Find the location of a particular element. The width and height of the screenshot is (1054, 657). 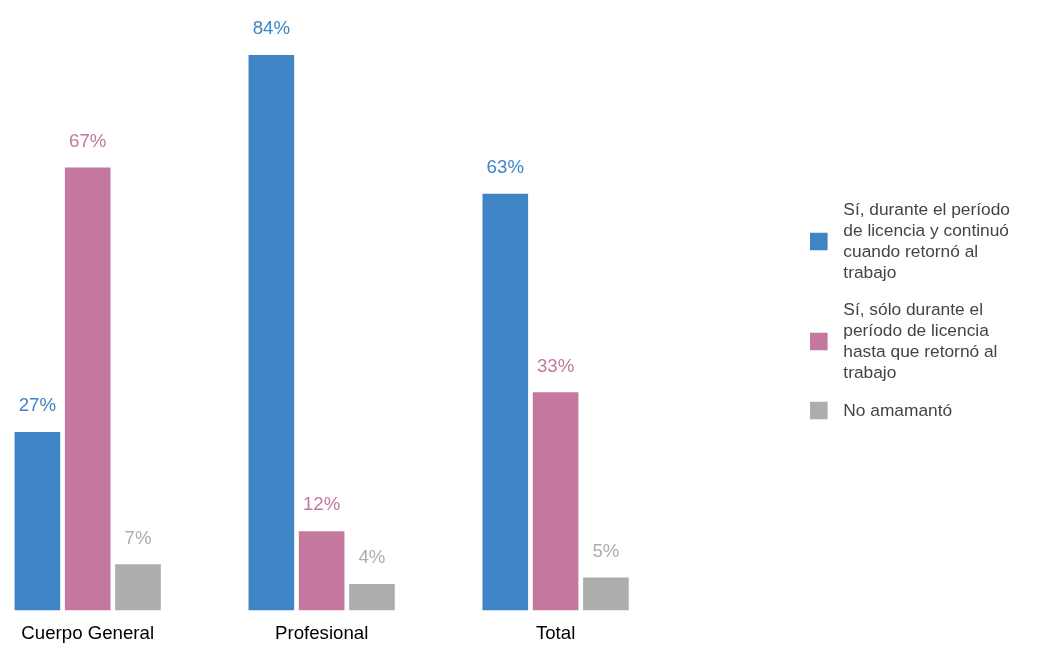

x-tick-label: Profesional is located at coordinates (321, 632).